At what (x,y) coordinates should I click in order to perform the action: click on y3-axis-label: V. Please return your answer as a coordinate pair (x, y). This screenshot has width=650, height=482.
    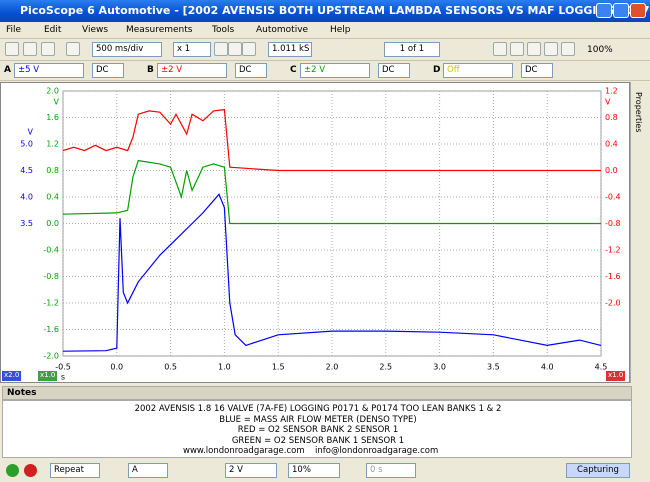
    Looking at the image, I should click on (31, 132).